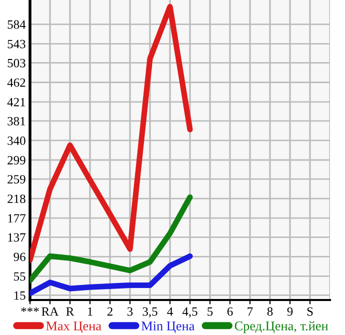 The height and width of the screenshot is (335, 345). Describe the element at coordinates (20, 276) in the screenshot. I see `y-tick-label: 55` at that location.